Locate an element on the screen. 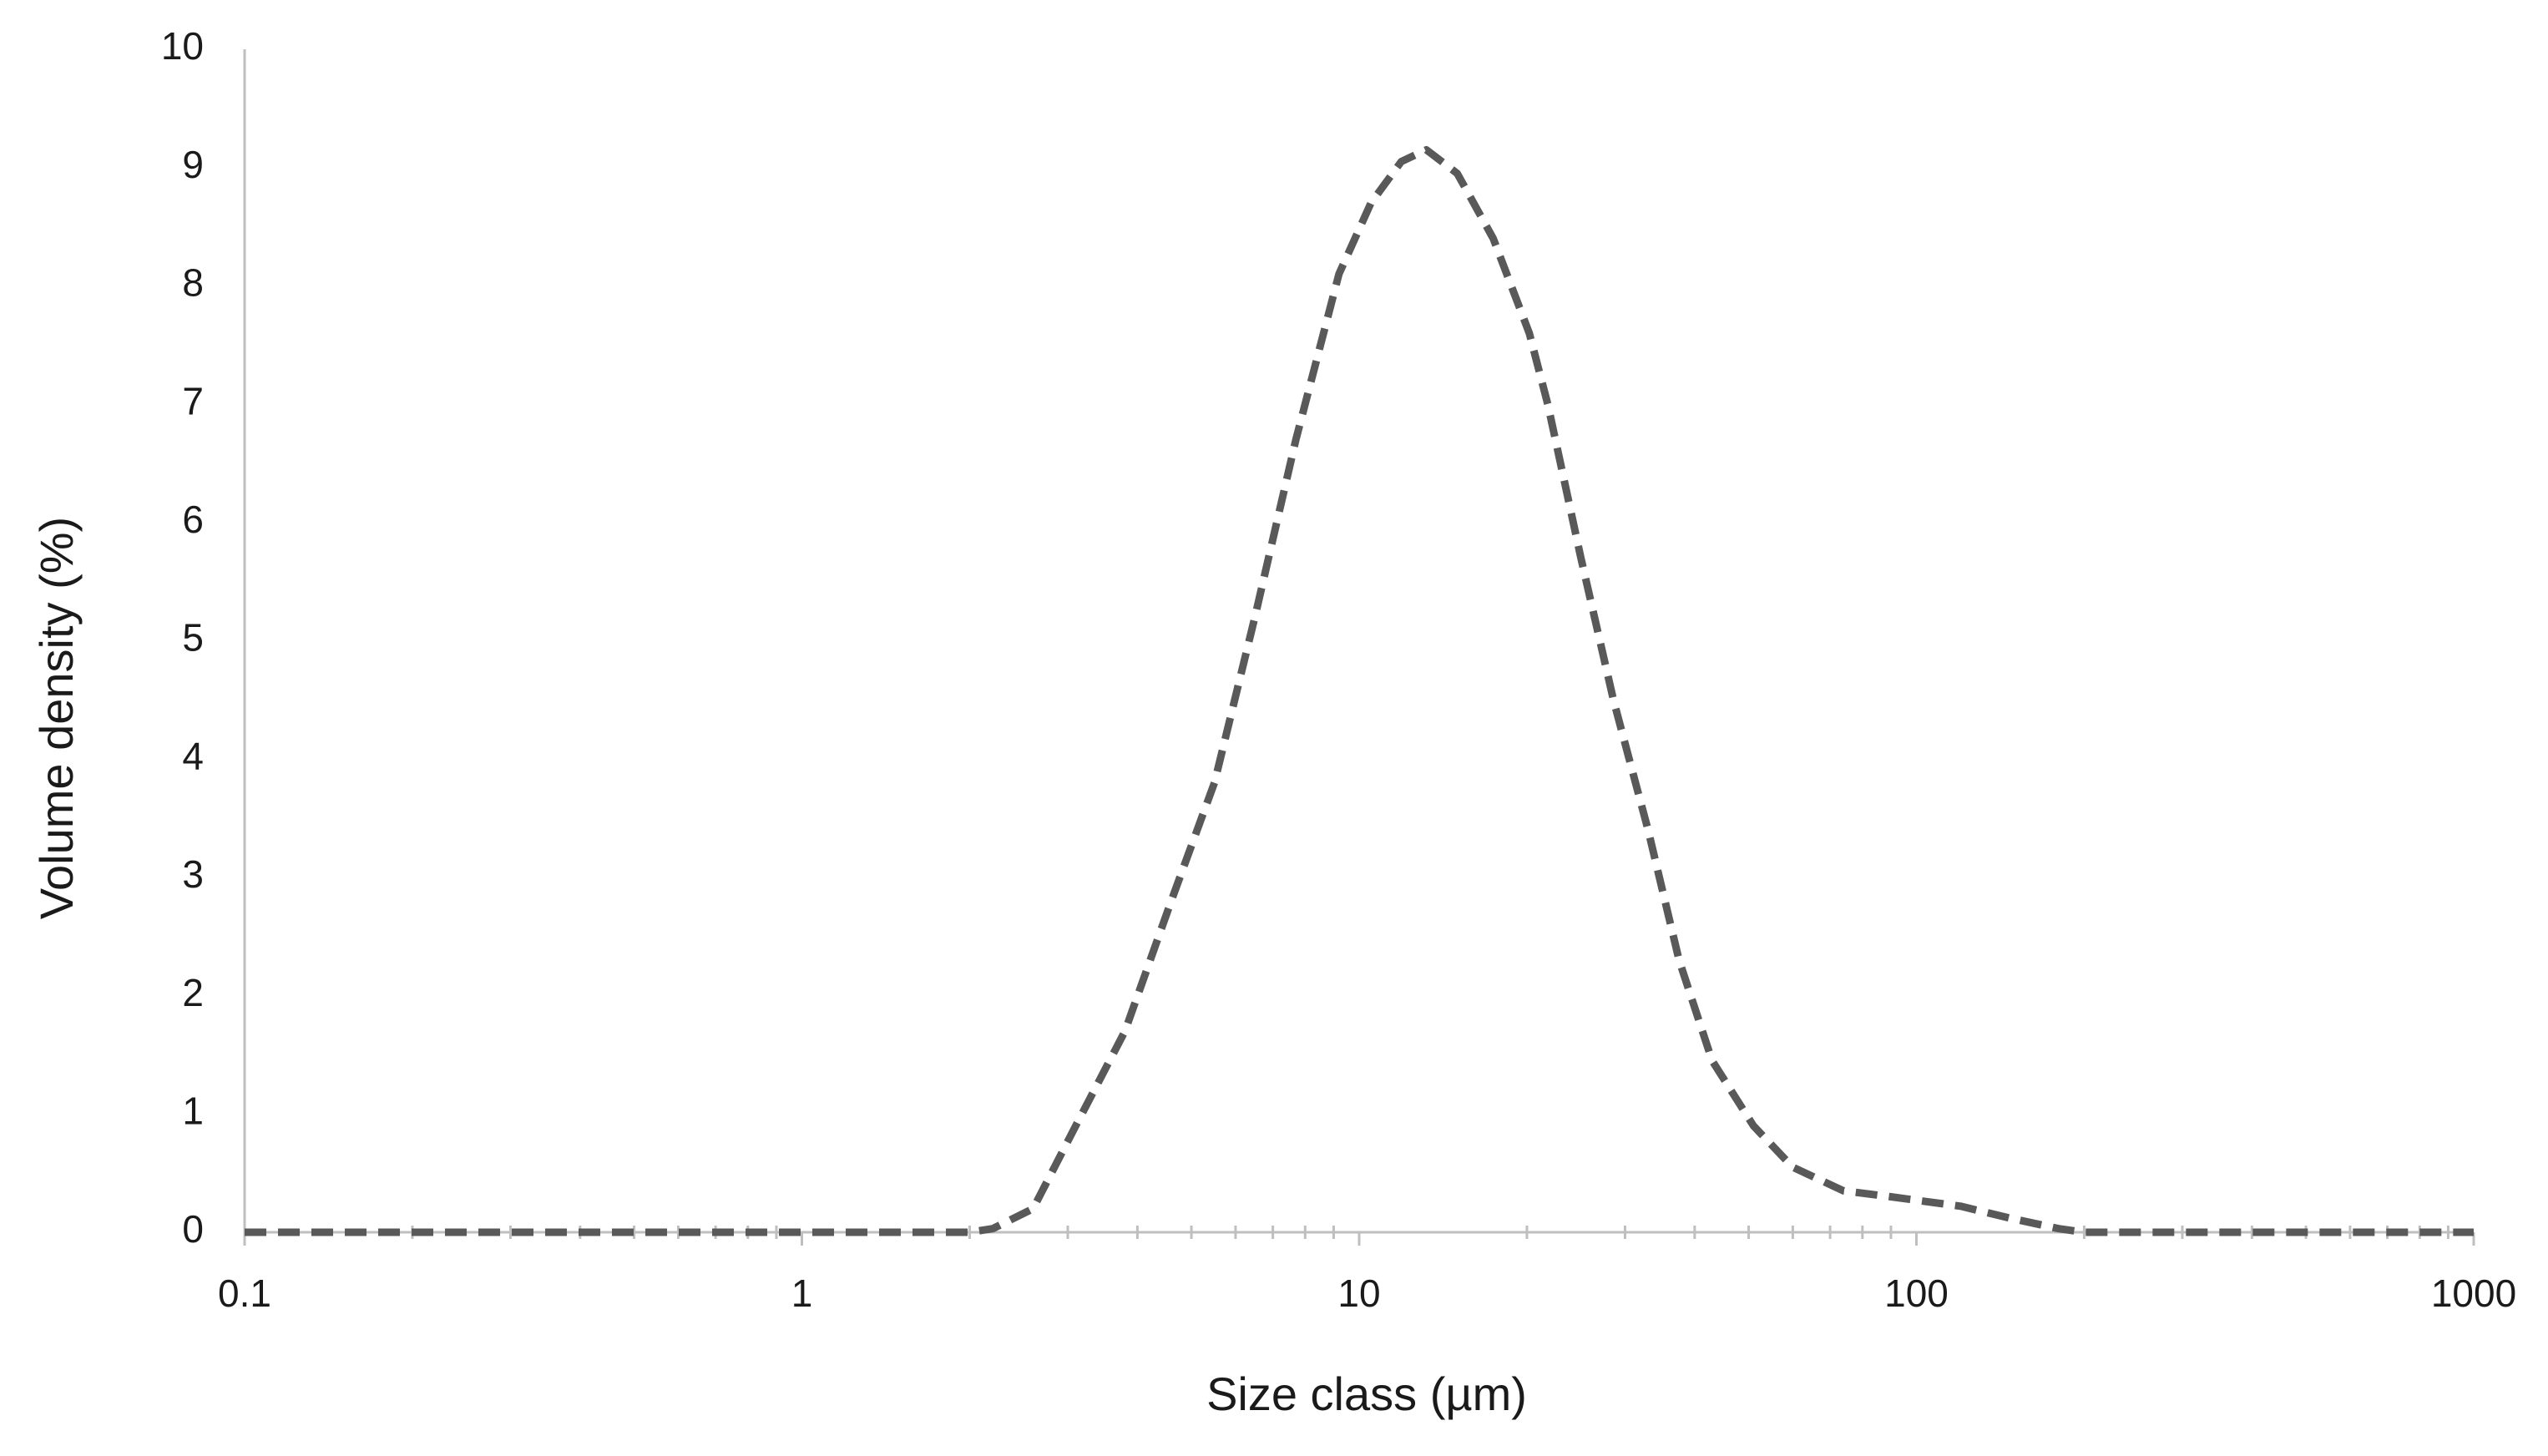  y-tick-label: 4 is located at coordinates (193, 755).